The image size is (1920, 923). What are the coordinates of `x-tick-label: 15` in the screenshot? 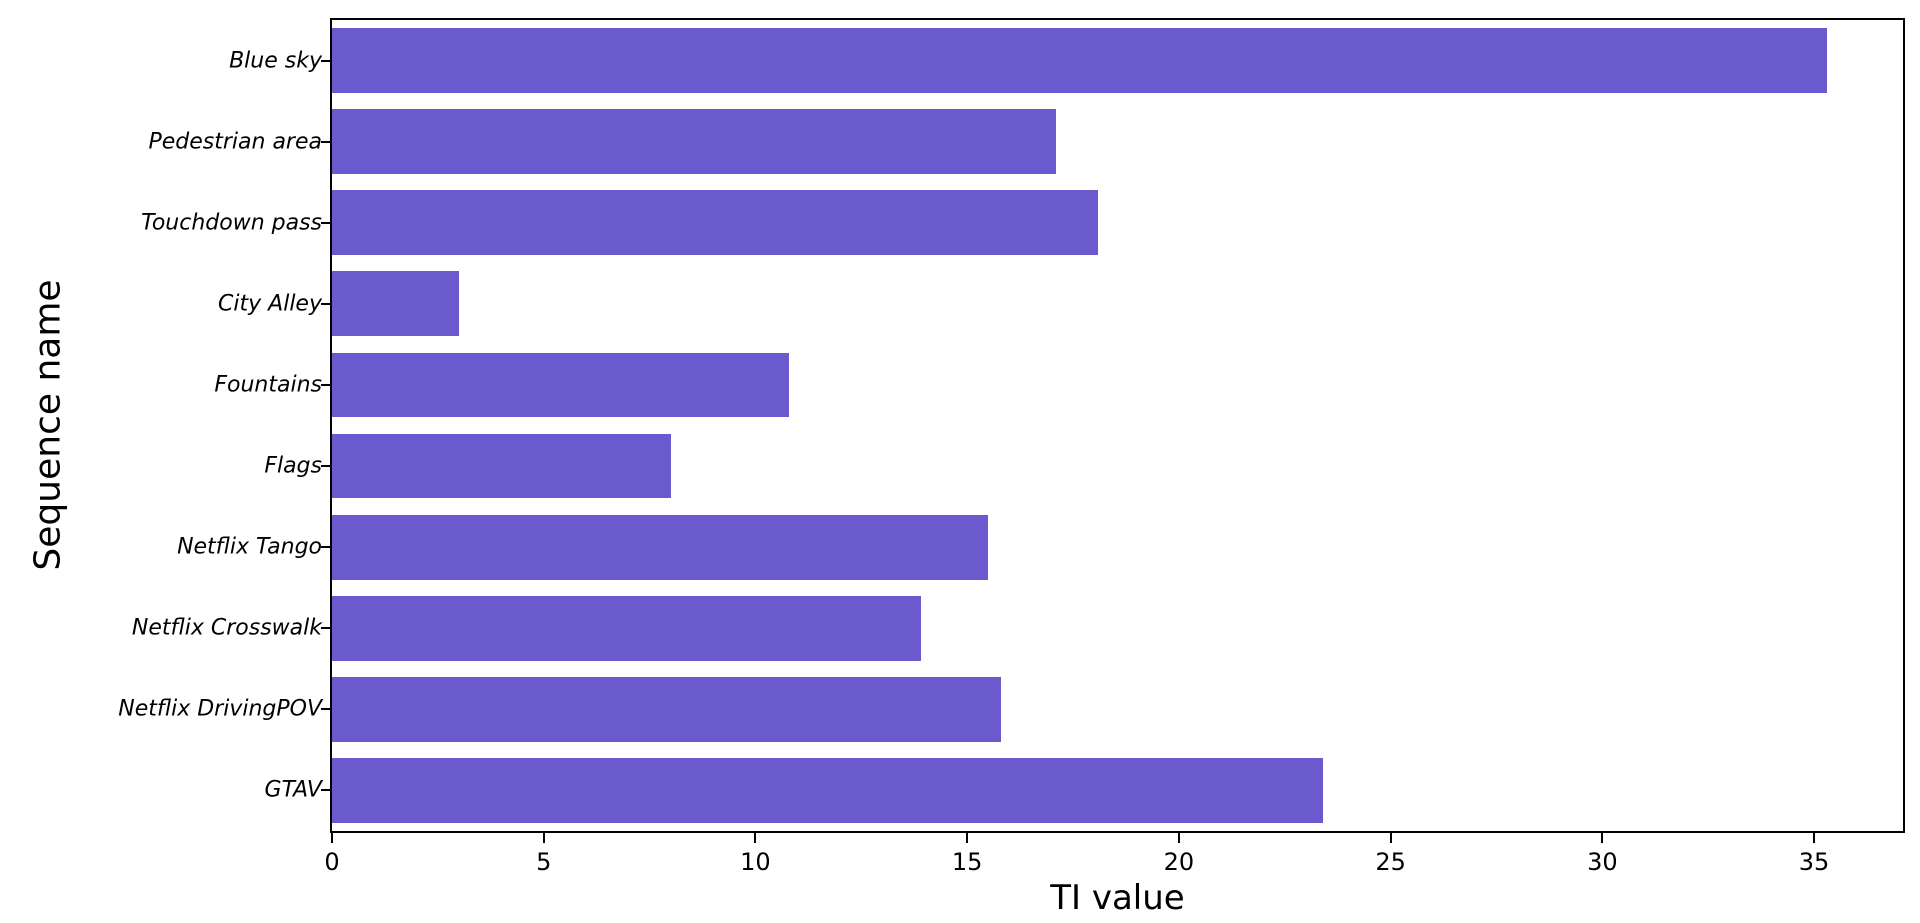 It's located at (967, 862).